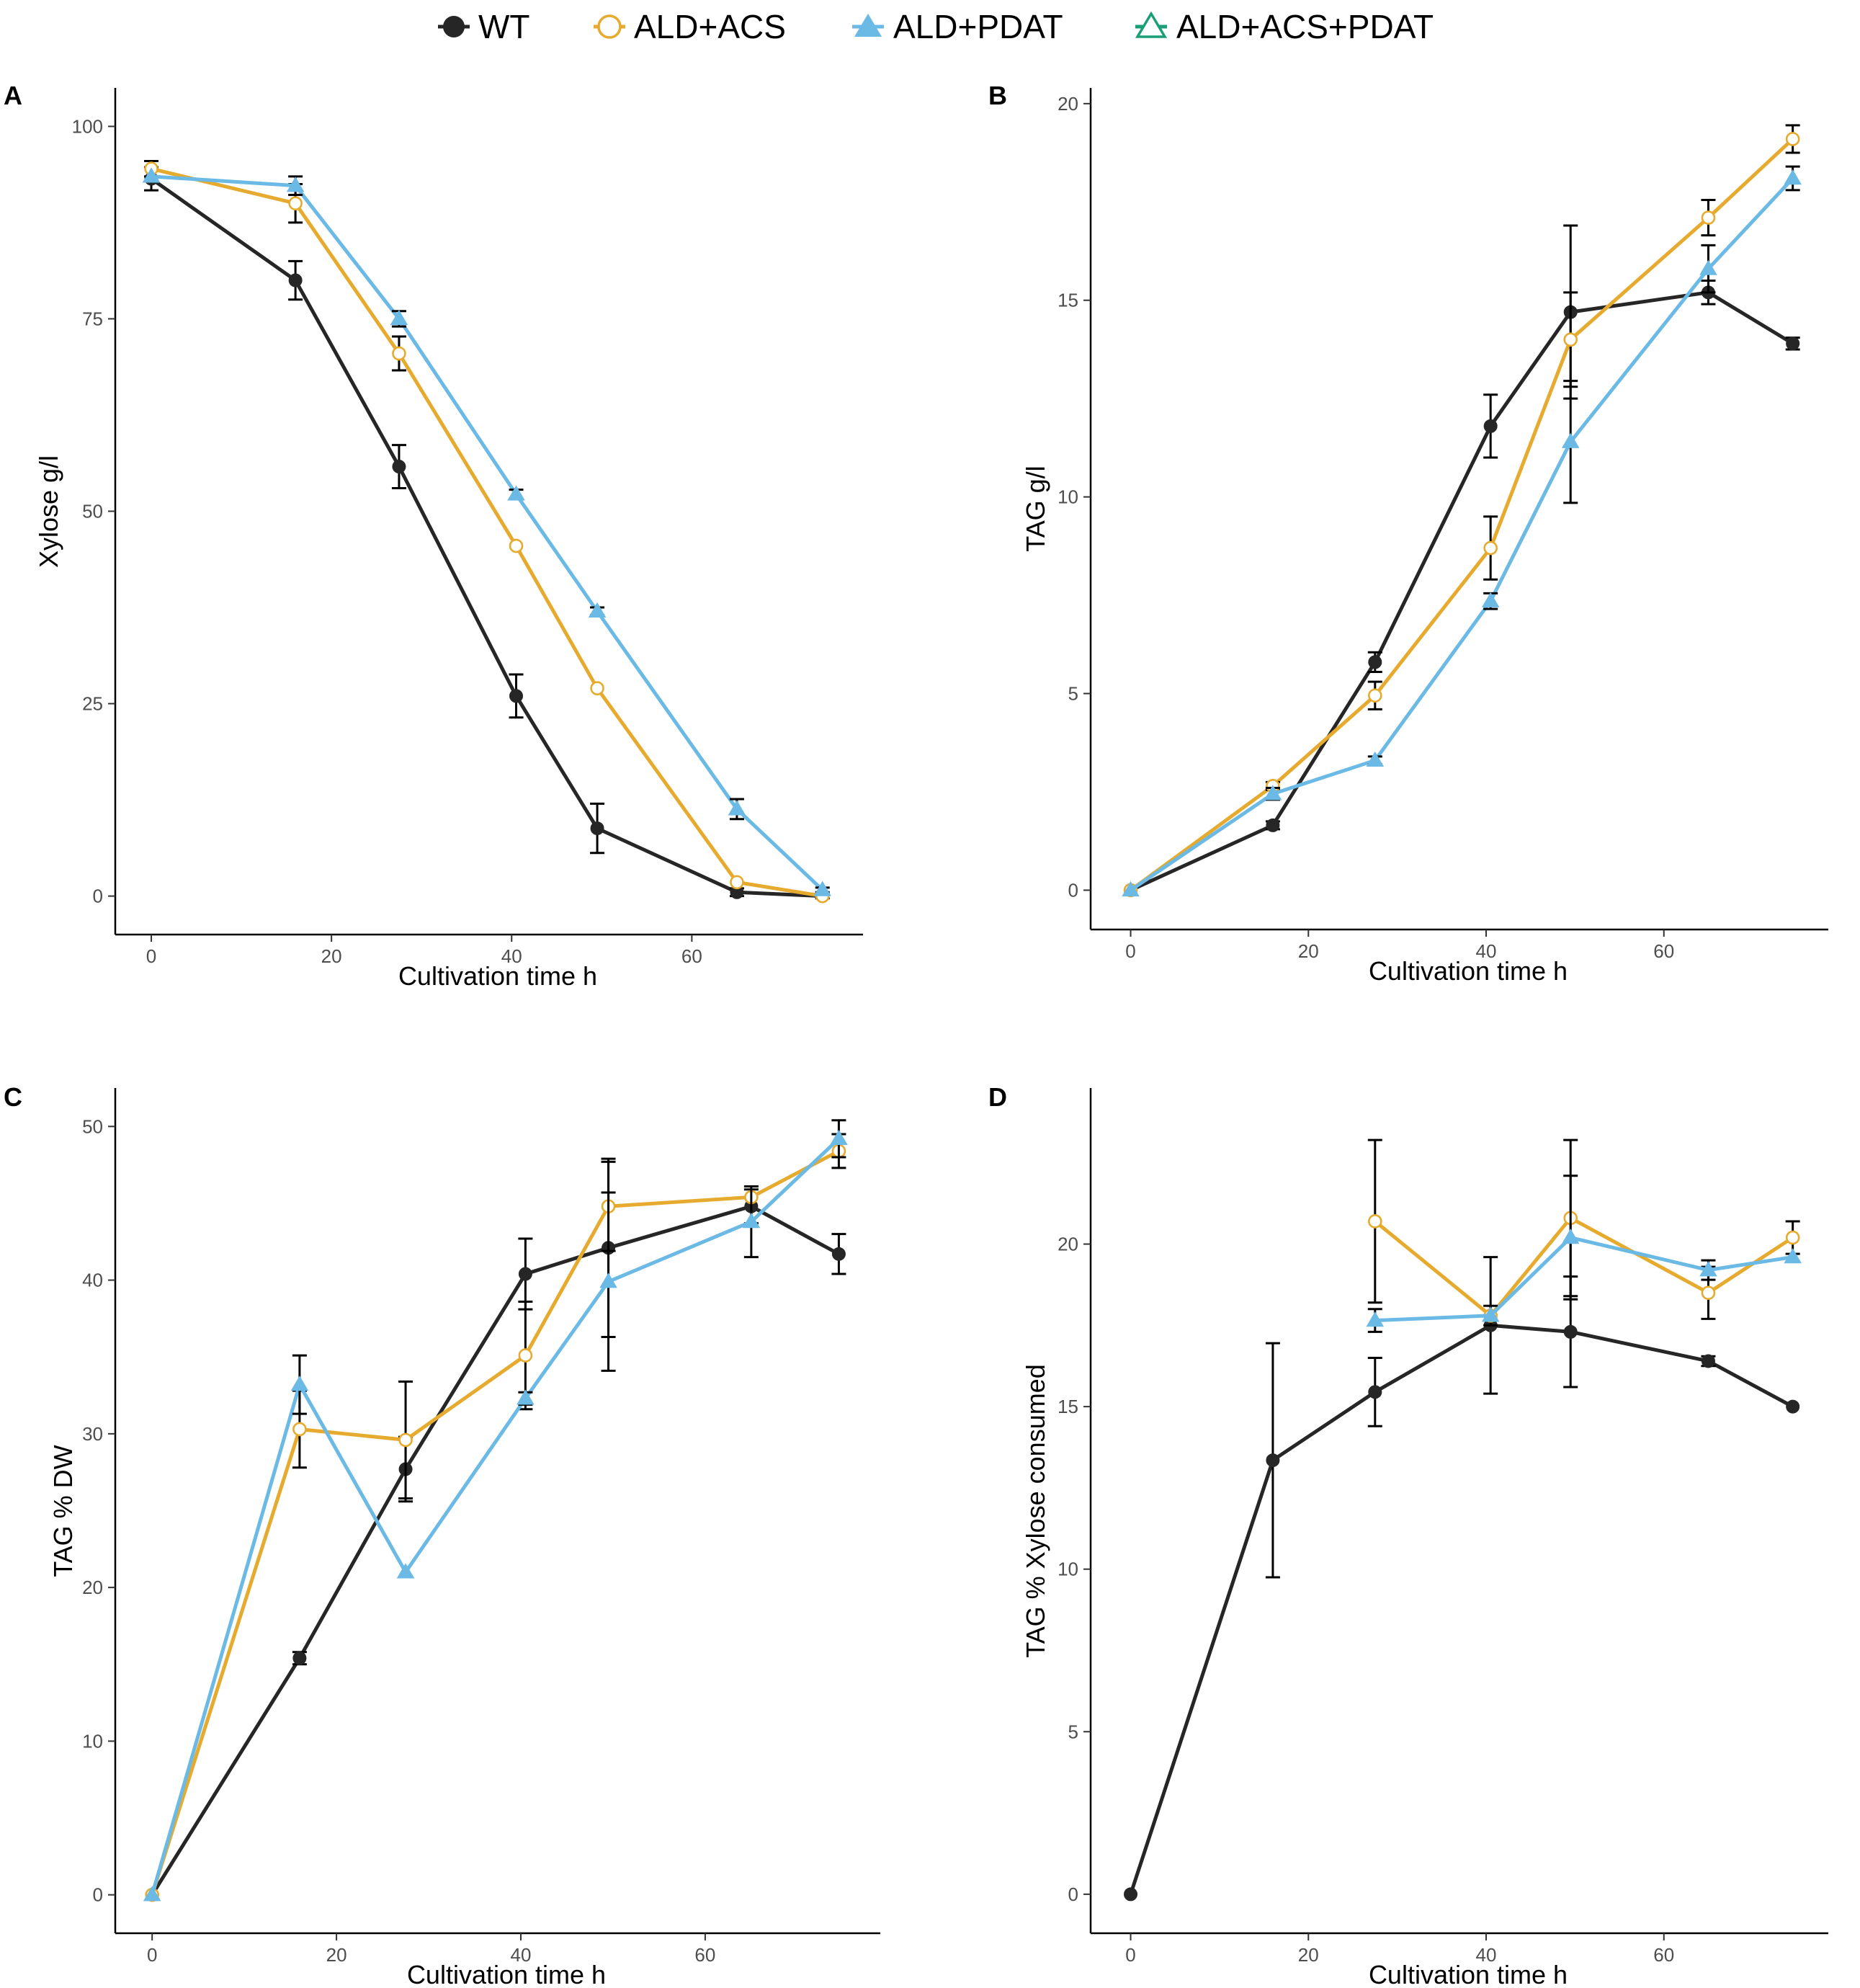 The width and height of the screenshot is (1860, 1988). Describe the element at coordinates (13, 95) in the screenshot. I see `panel-letter: A` at that location.